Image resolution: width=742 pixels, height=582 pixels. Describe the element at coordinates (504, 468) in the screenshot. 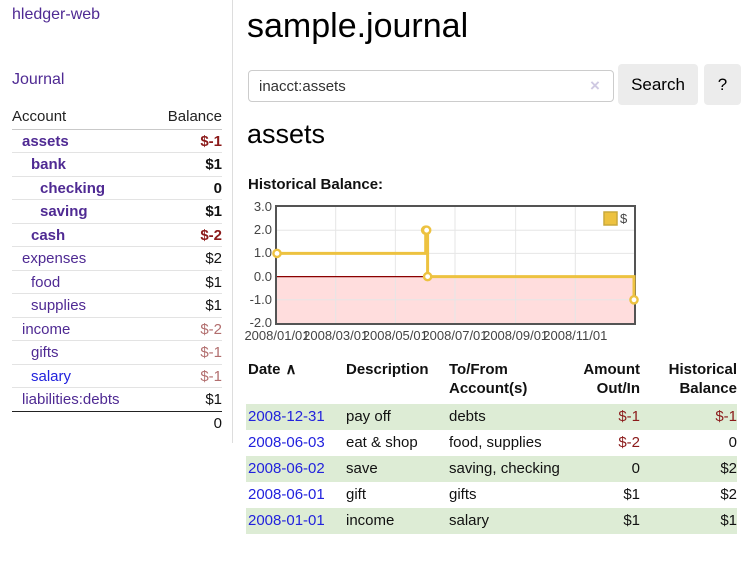

I see `transaction-accounts: saving, checking` at that location.